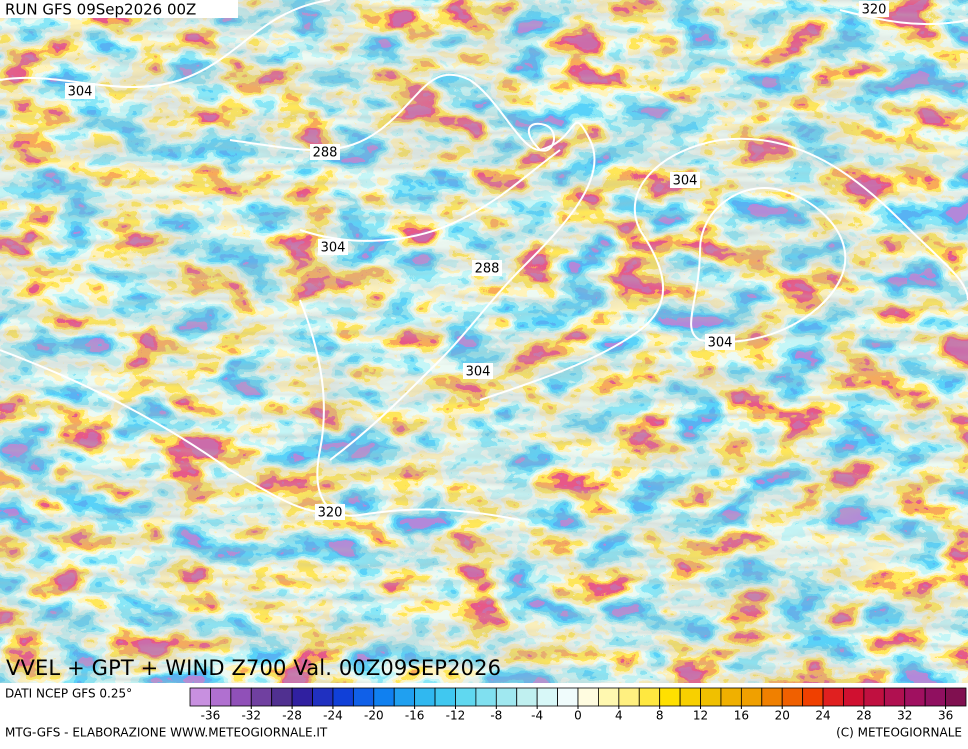 The width and height of the screenshot is (968, 749). What do you see at coordinates (100, 10) in the screenshot?
I see `run-label: RUN GFS 09Sep2026 00Z` at bounding box center [100, 10].